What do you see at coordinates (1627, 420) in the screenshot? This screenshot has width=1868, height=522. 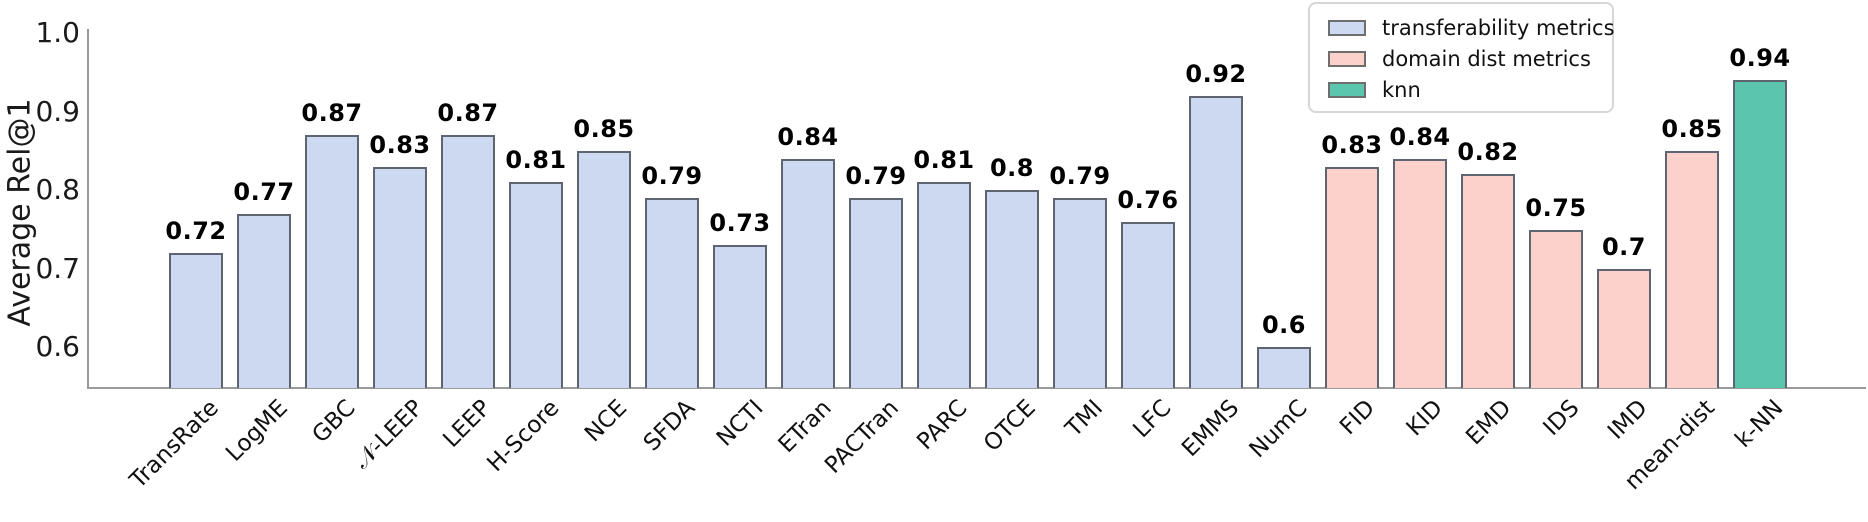 I see `x-tick-label: IMD` at bounding box center [1627, 420].